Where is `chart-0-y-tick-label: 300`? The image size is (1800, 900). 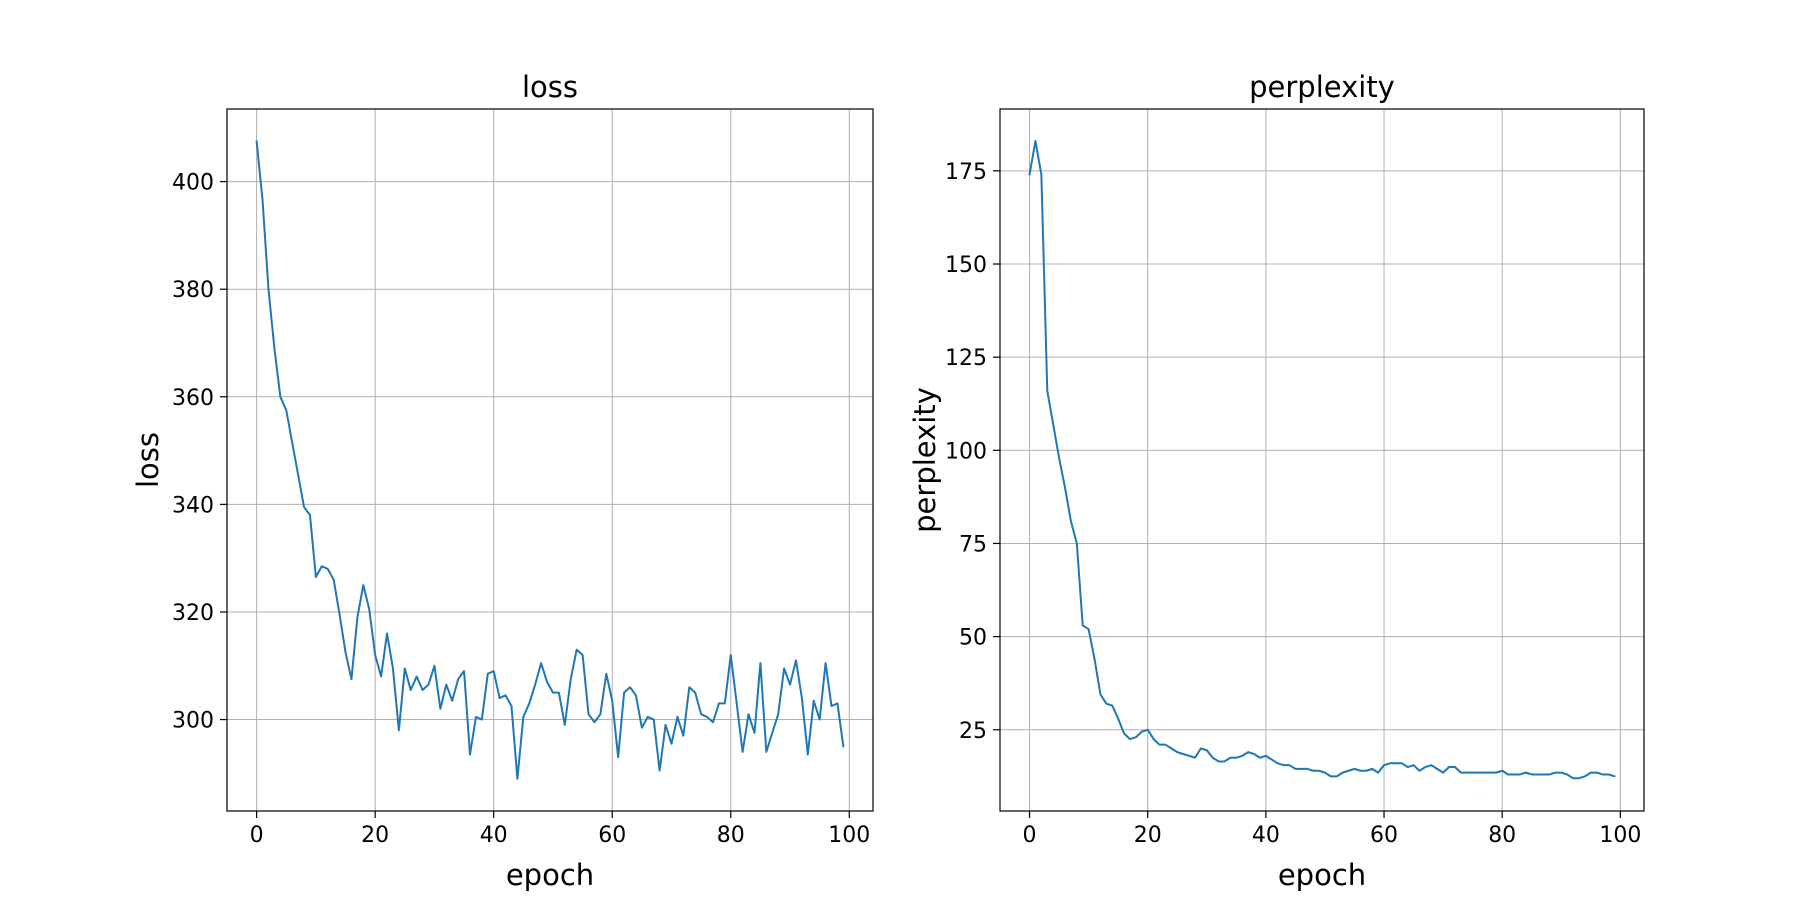 chart-0-y-tick-label: 300 is located at coordinates (193, 721).